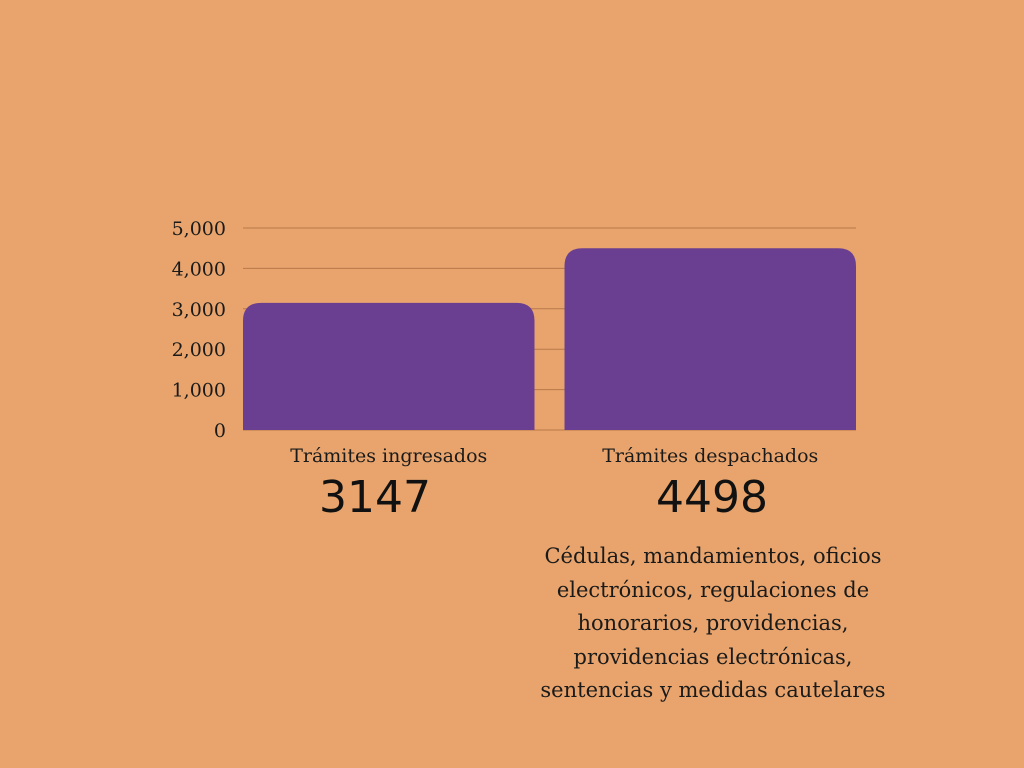 The width and height of the screenshot is (1024, 768). I want to click on category-label: Trámites despachados, so click(710, 456).